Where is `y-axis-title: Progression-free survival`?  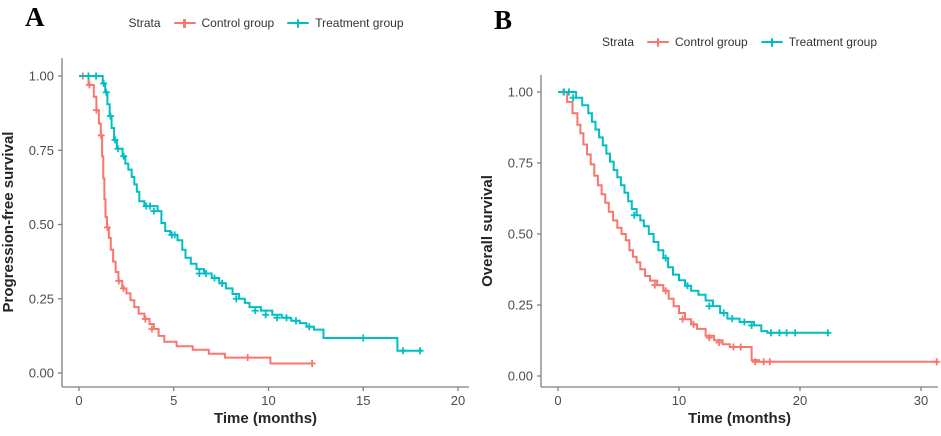 y-axis-title: Progression-free survival is located at coordinates (8, 222).